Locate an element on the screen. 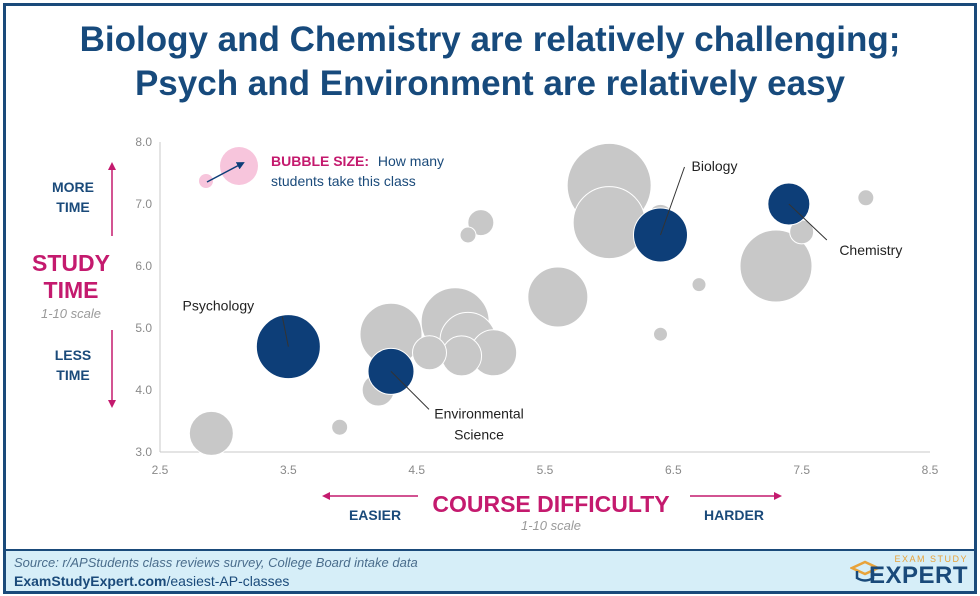 Image resolution: width=980 pixels, height=596 pixels. more-time-line-1: MORE is located at coordinates (73, 187).